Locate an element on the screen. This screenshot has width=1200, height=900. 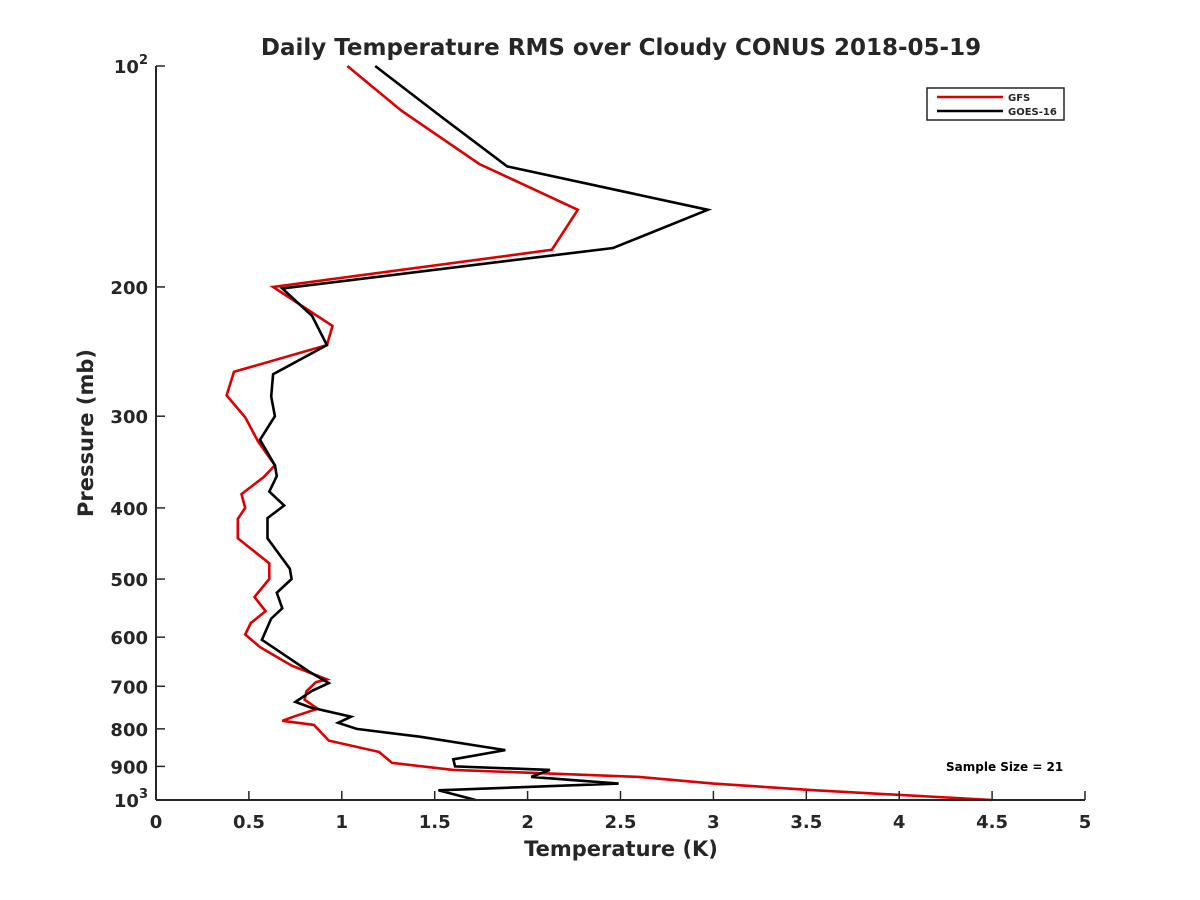
legend-label-gfs: GFS is located at coordinates (1019, 98).